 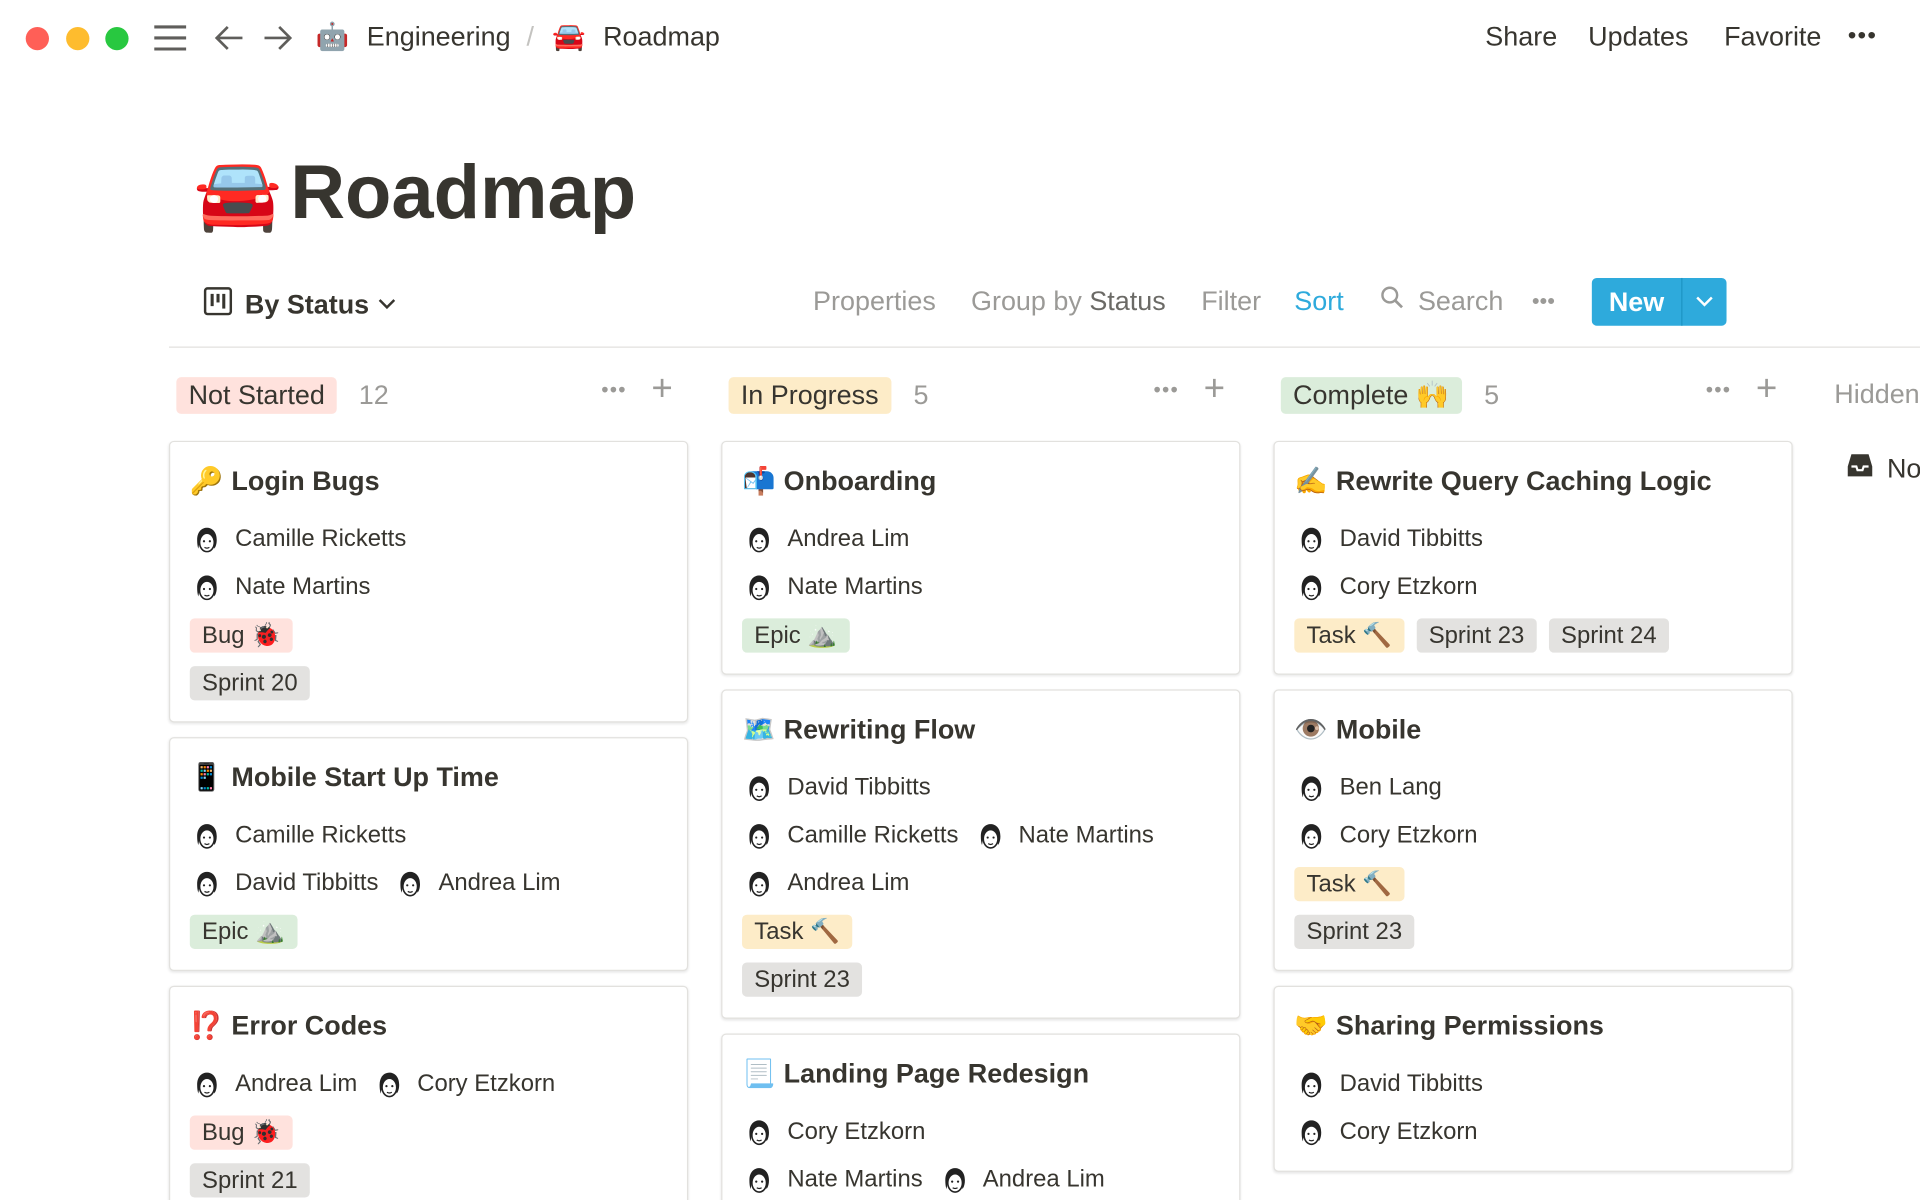 I want to click on page-title: Roadmap, so click(x=463, y=193).